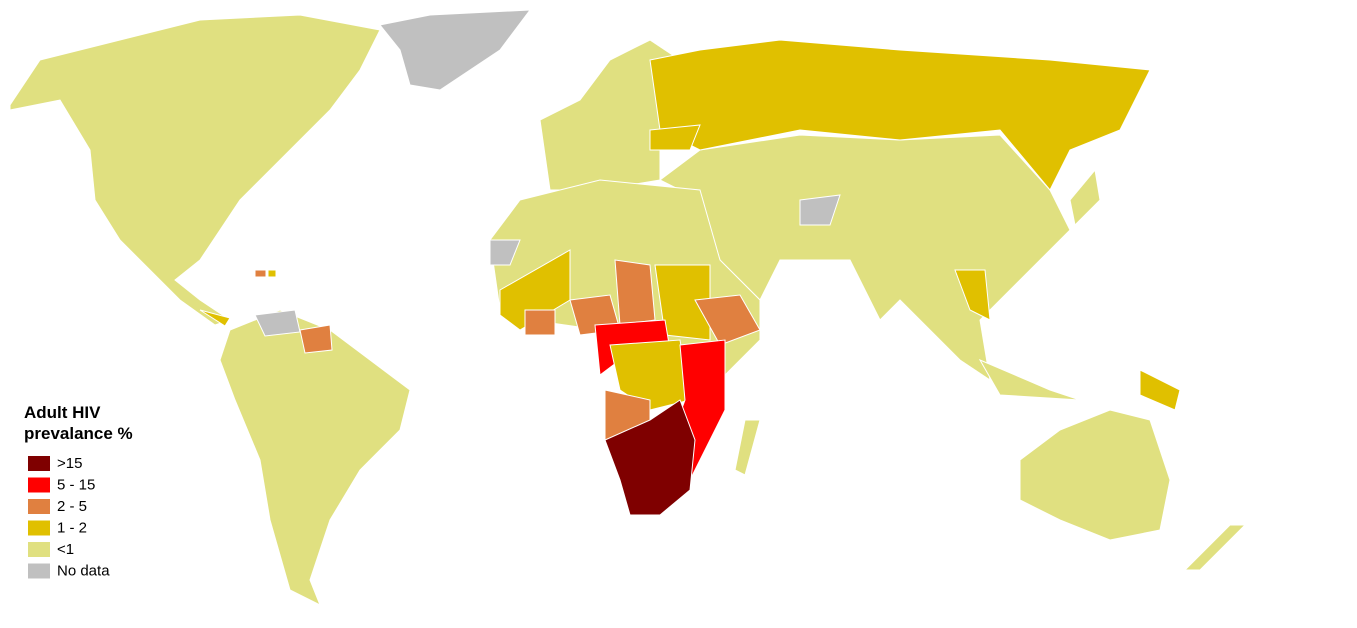 The width and height of the screenshot is (1357, 628). What do you see at coordinates (1160, 390) in the screenshot?
I see `papua-new-guinea` at bounding box center [1160, 390].